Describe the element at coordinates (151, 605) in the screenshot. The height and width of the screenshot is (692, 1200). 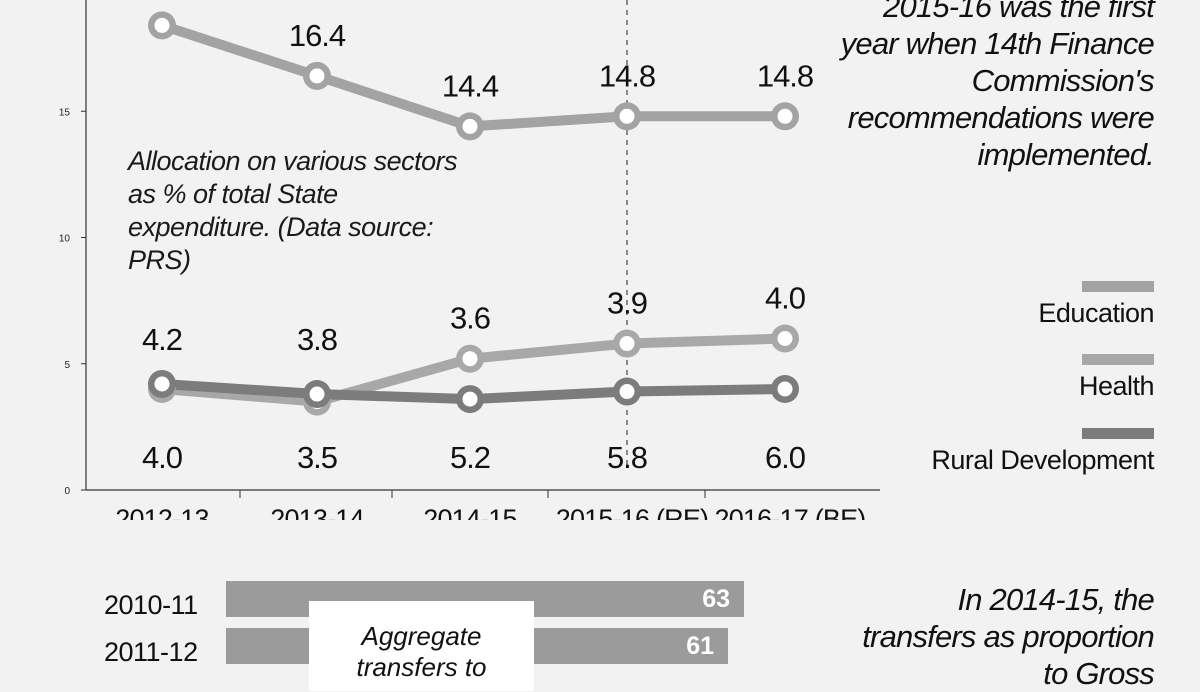
I see `bar-category-label: 2010-11` at that location.